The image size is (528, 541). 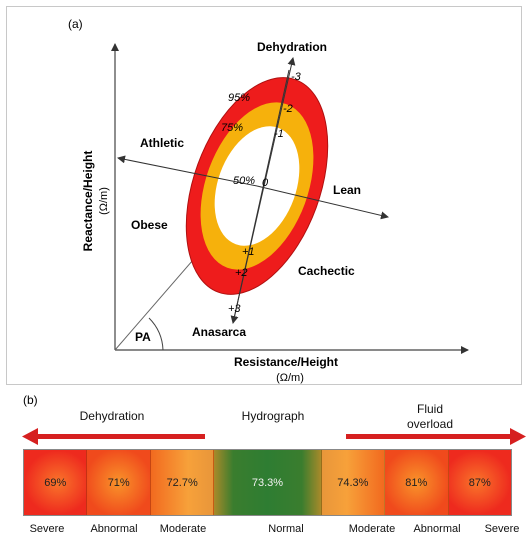 I want to click on dehydration-arrow, so click(x=113, y=436).